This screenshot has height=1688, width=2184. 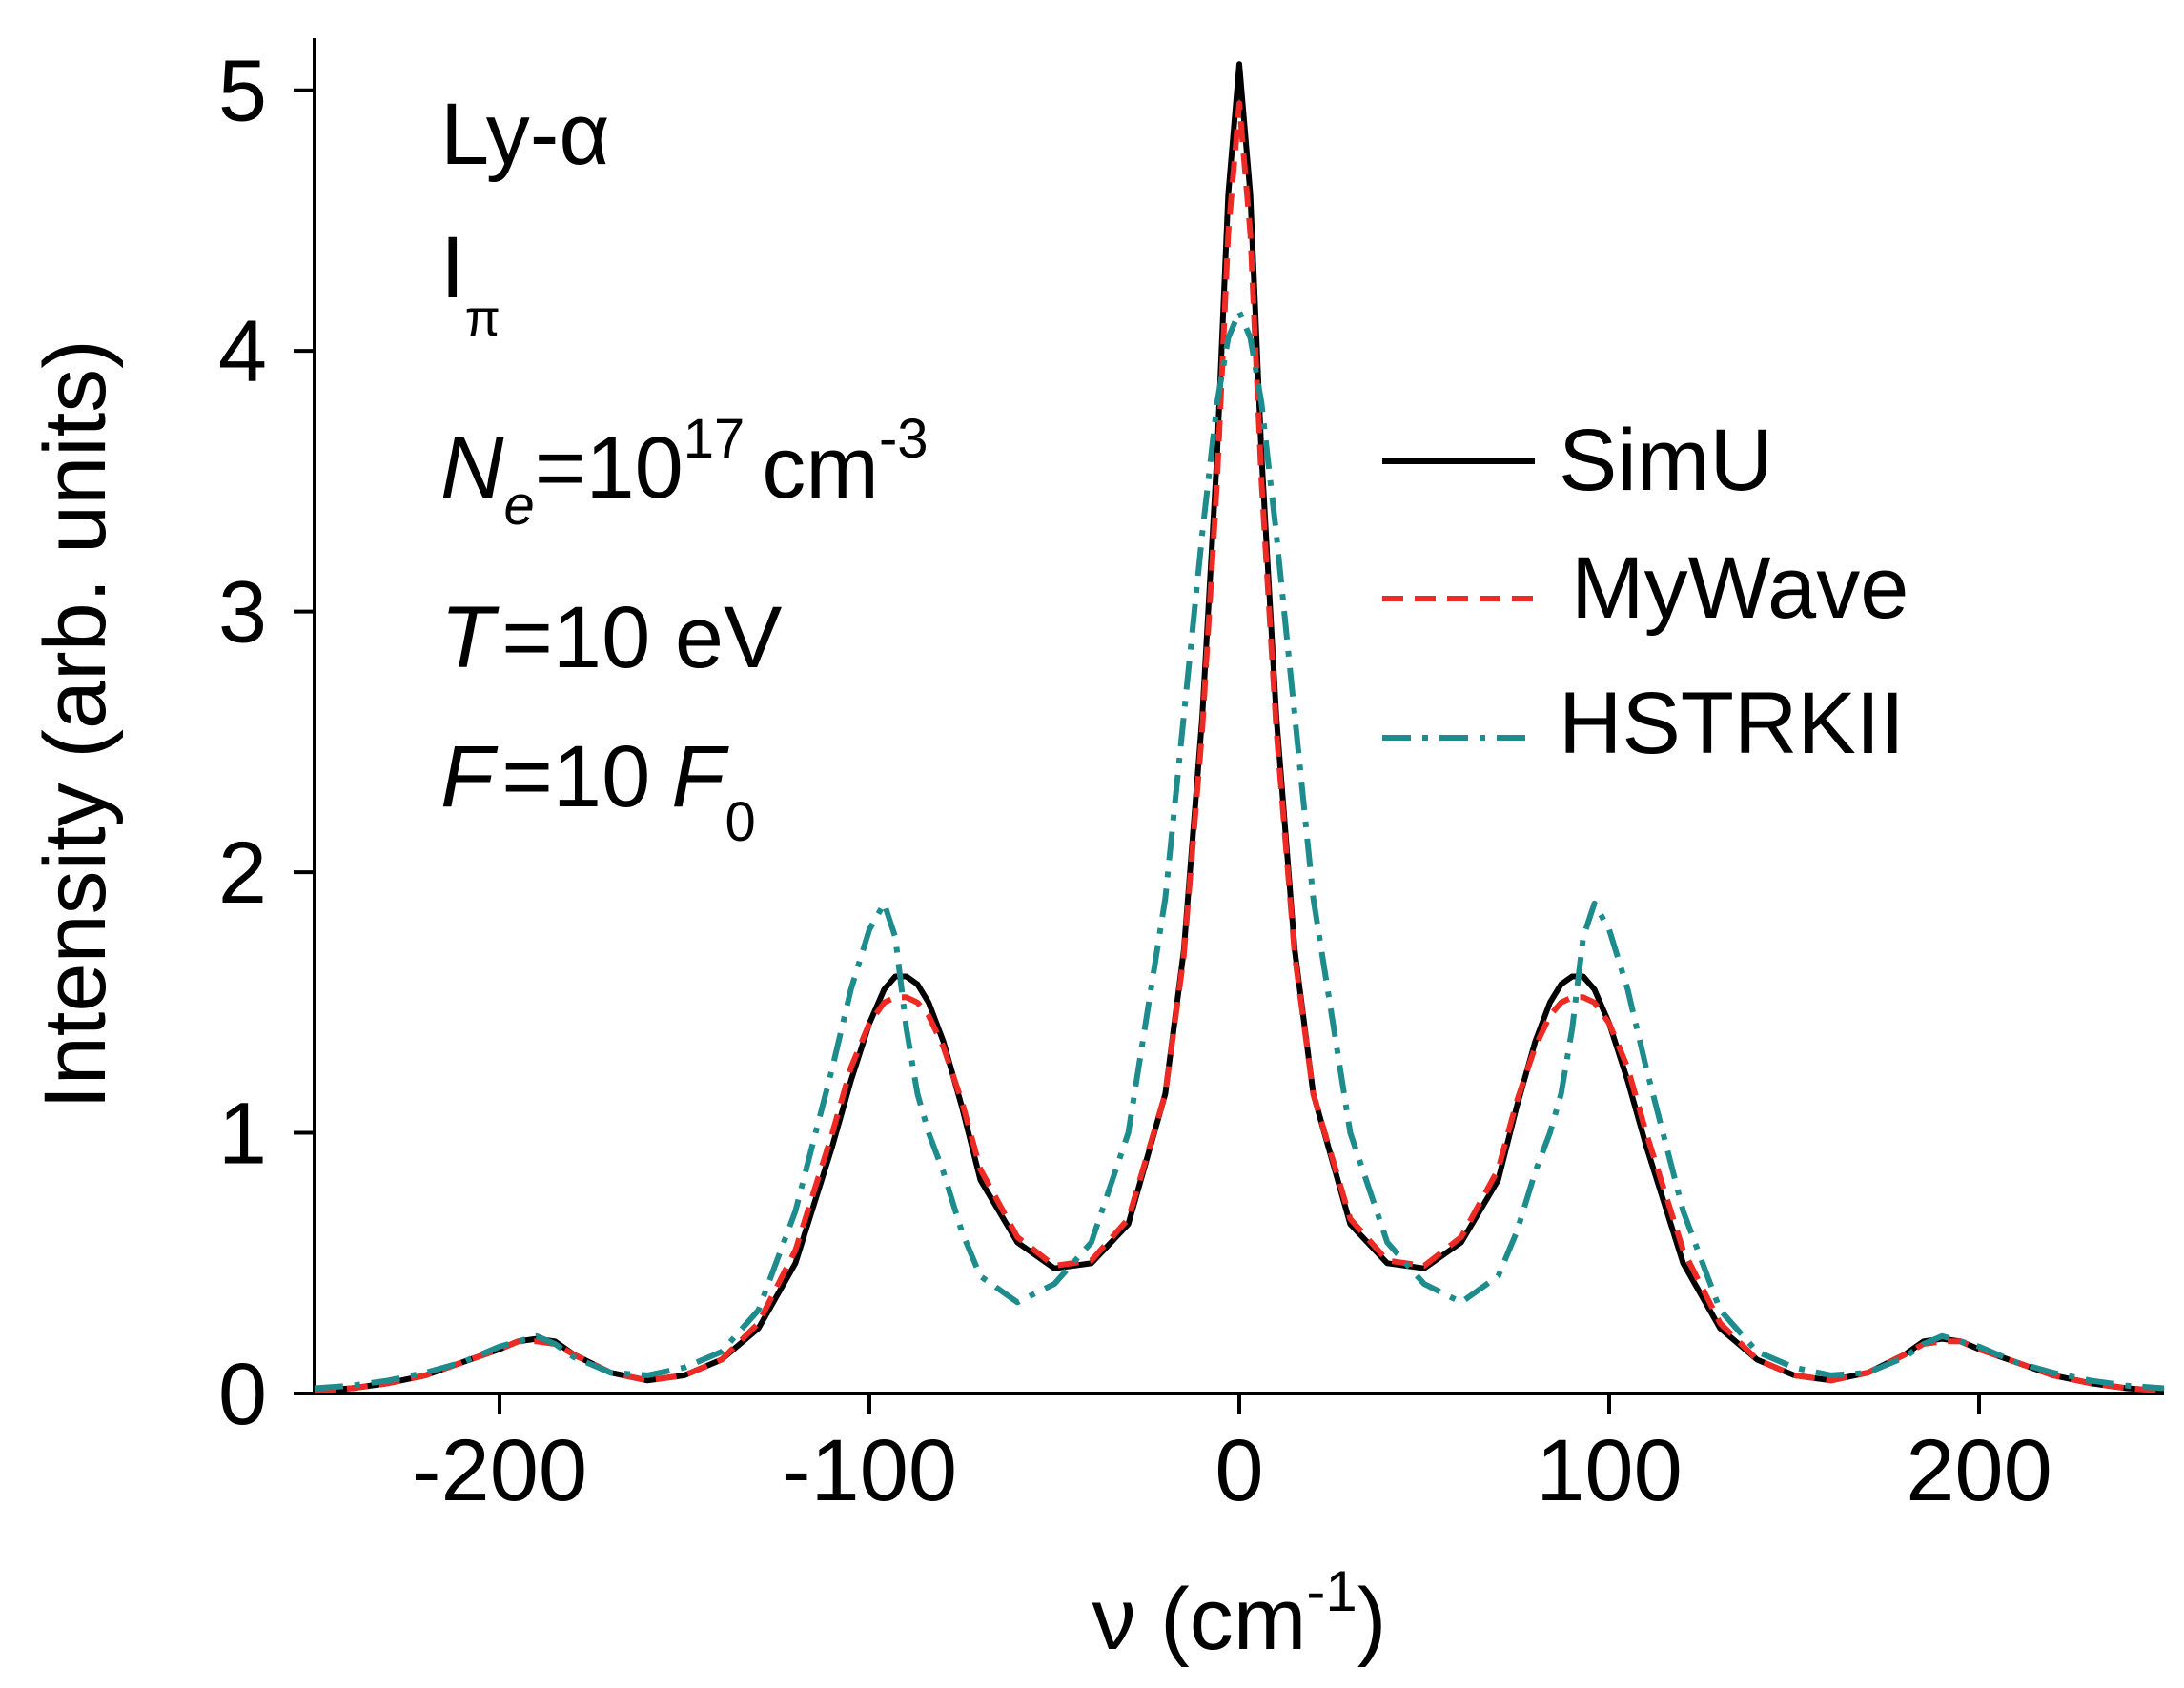 What do you see at coordinates (525, 135) in the screenshot?
I see `annotation-line: Ly-α` at bounding box center [525, 135].